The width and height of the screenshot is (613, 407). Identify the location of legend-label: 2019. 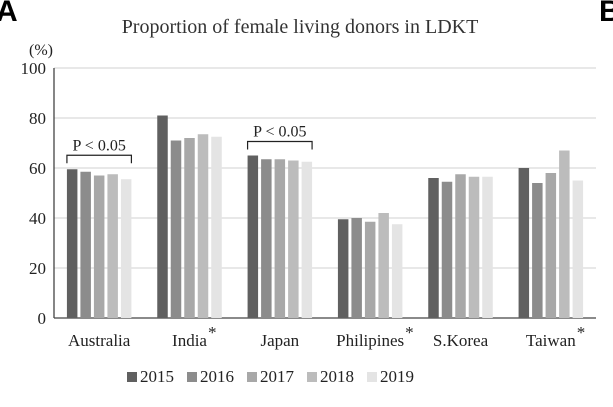
(397, 376).